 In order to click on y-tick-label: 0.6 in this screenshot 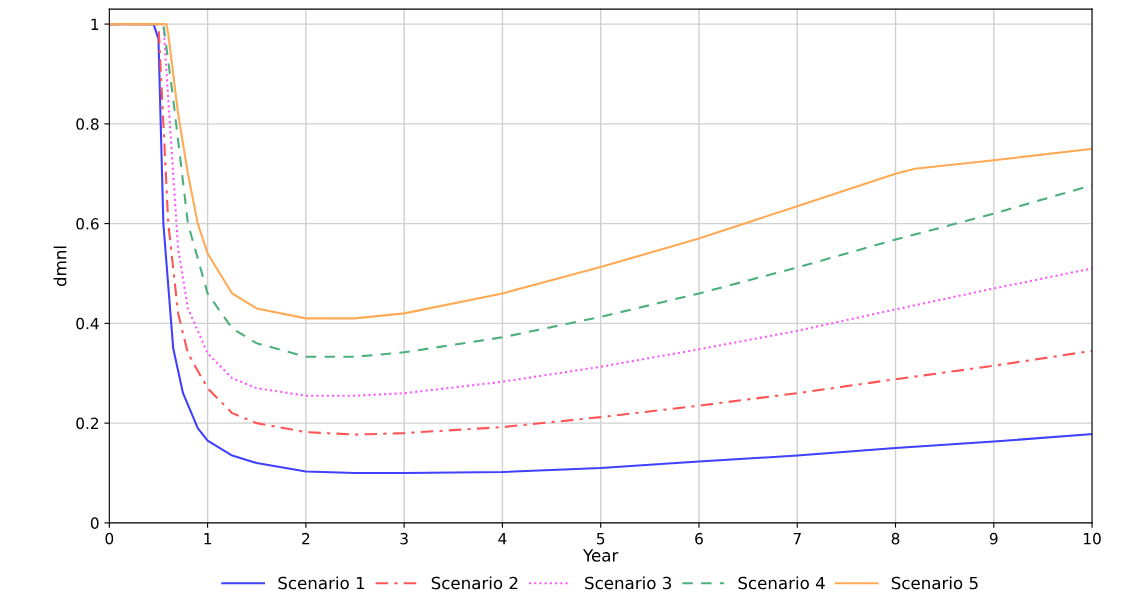, I will do `click(87, 224)`.